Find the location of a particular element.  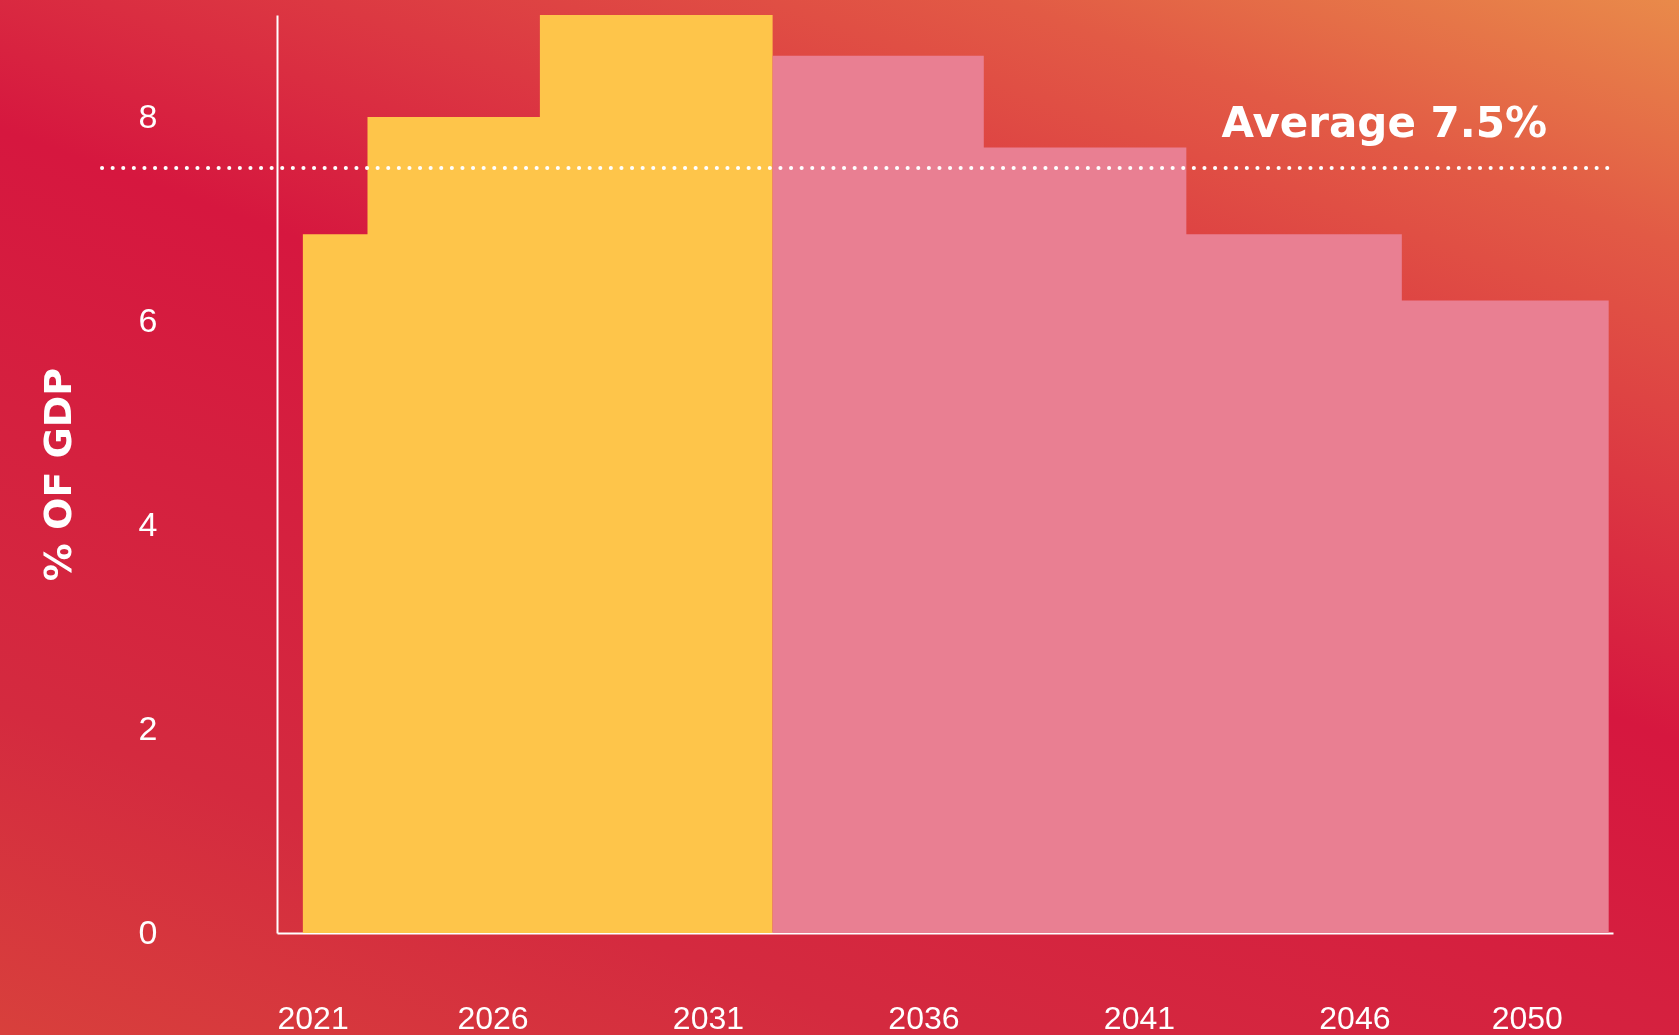

x-tick-label: 2036 is located at coordinates (924, 1017).